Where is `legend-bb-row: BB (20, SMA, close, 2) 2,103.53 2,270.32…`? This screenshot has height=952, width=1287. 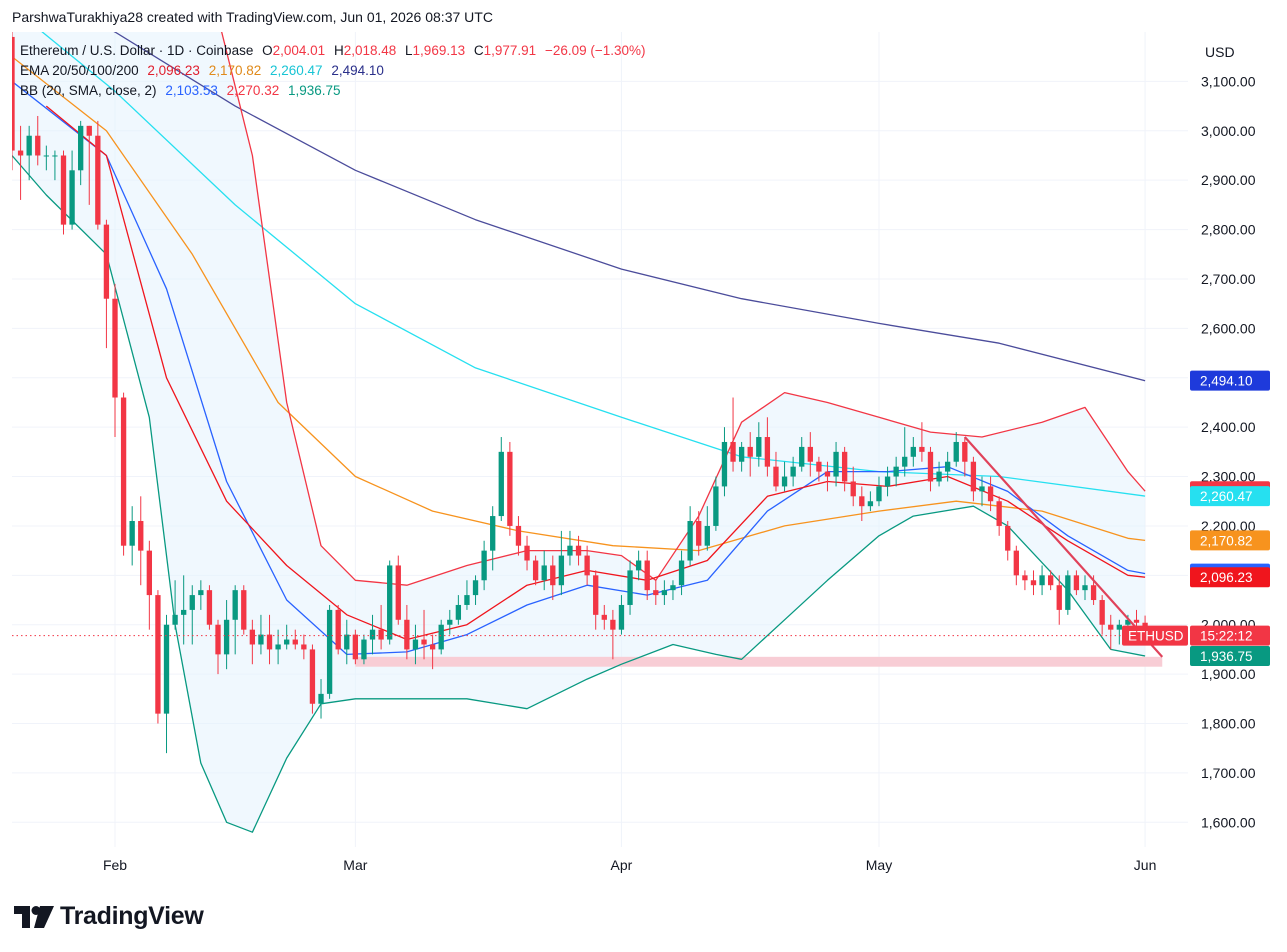 legend-bb-row: BB (20, SMA, close, 2) 2,103.53 2,270.32… is located at coordinates (183, 90).